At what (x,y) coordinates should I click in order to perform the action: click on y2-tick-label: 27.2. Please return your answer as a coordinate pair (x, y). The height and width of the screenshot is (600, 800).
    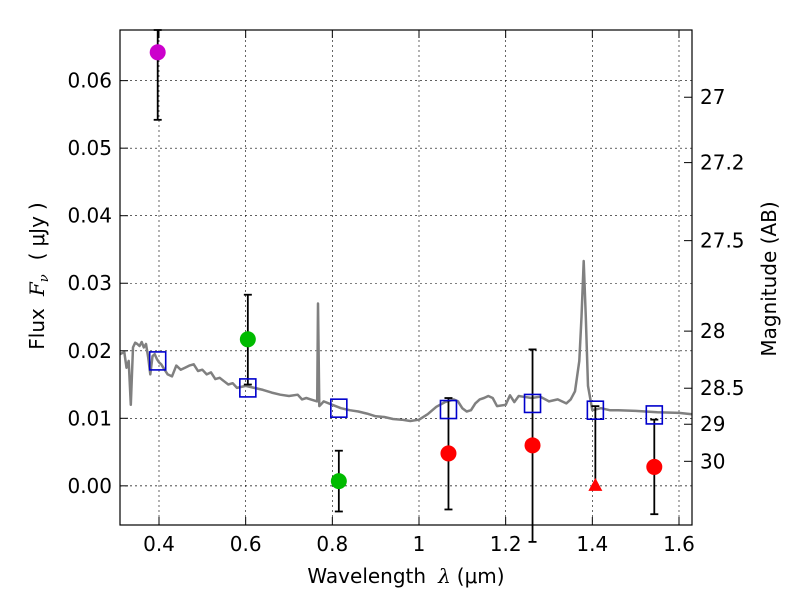
    Looking at the image, I should click on (722, 163).